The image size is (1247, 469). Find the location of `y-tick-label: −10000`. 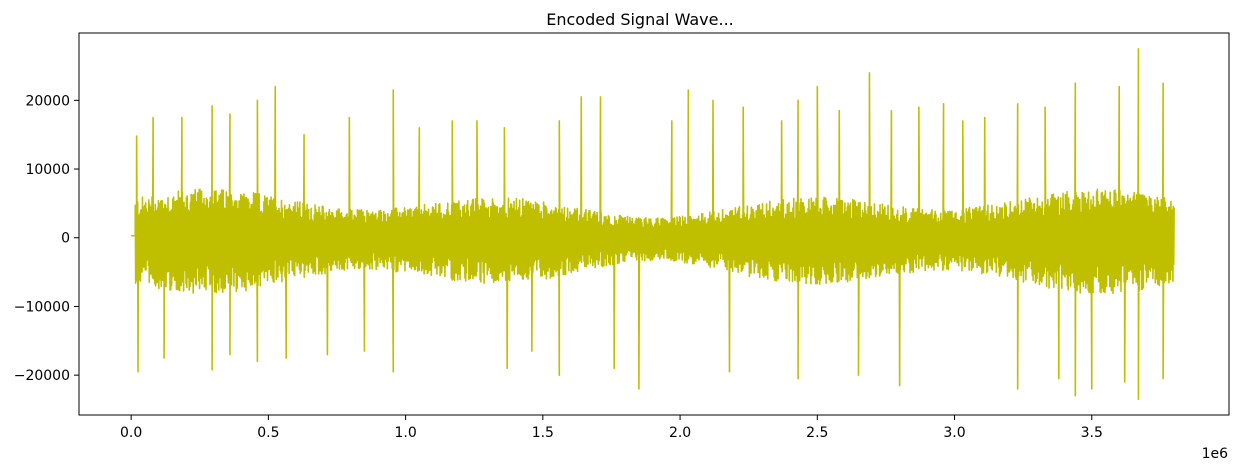

y-tick-label: −10000 is located at coordinates (42, 307).